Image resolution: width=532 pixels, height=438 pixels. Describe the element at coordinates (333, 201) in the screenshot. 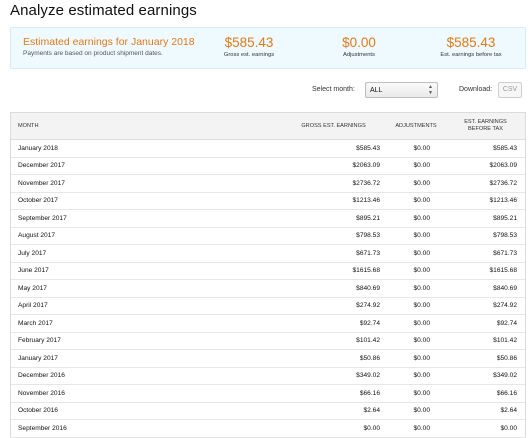

I see `cell-gross: $1213.46` at that location.